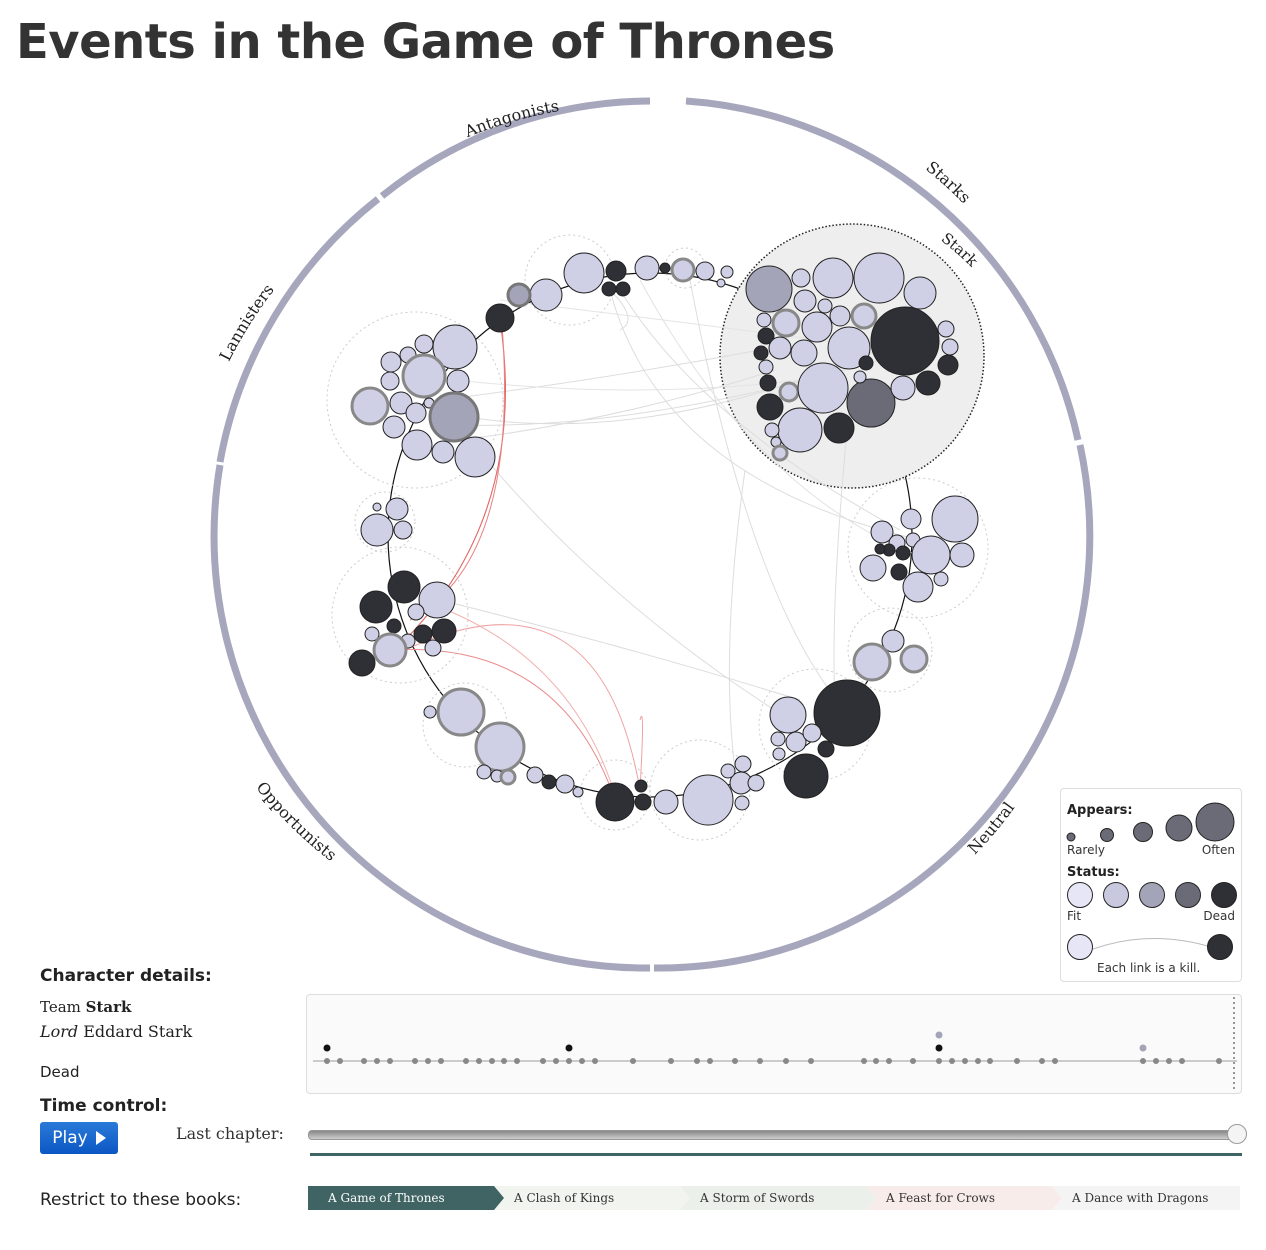 The width and height of the screenshot is (1266, 1250). Describe the element at coordinates (964, 1198) in the screenshot. I see `book-a-feast-for-crows: A Feast for Crows` at that location.